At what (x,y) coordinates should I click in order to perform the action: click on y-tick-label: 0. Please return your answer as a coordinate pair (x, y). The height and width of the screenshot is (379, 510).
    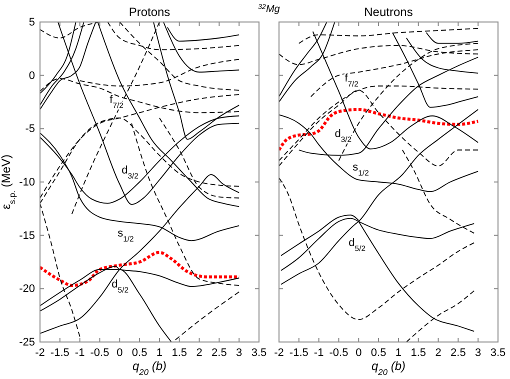
    Looking at the image, I should click on (31, 76).